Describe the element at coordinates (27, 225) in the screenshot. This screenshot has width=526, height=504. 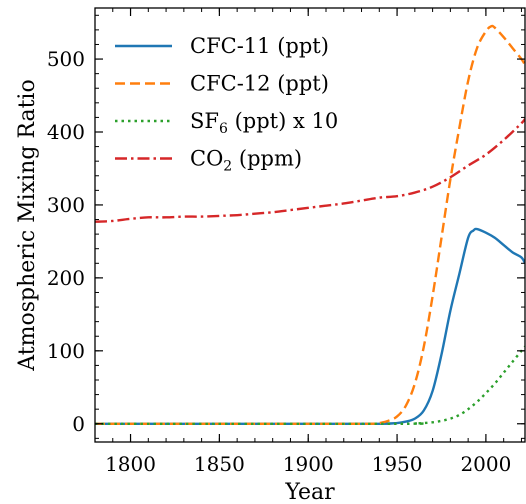
I see `y-axis-label: Atmospheric Mixing Ratio` at that location.